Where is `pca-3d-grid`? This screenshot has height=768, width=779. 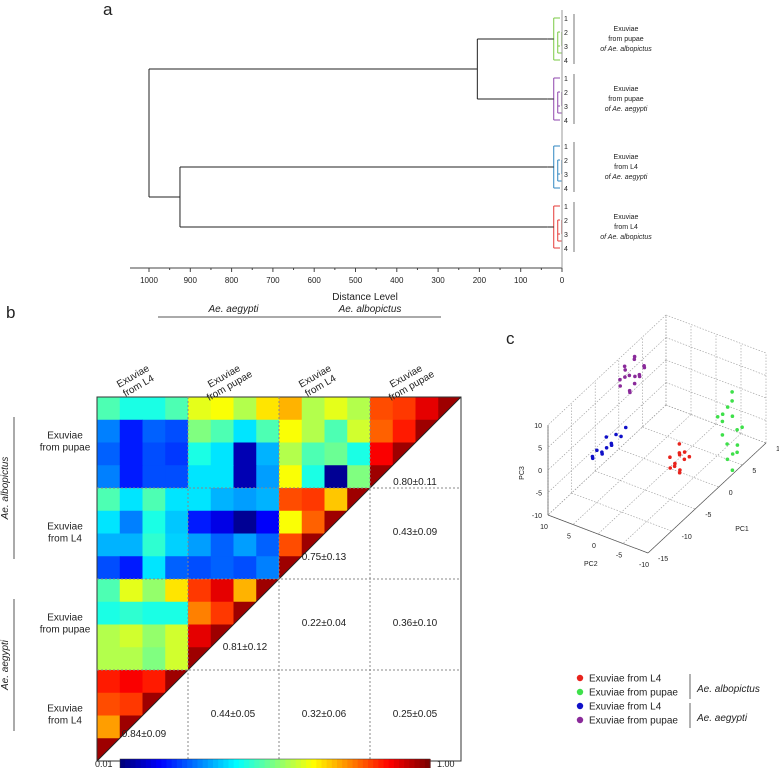
pca-3d-grid is located at coordinates (657, 434).